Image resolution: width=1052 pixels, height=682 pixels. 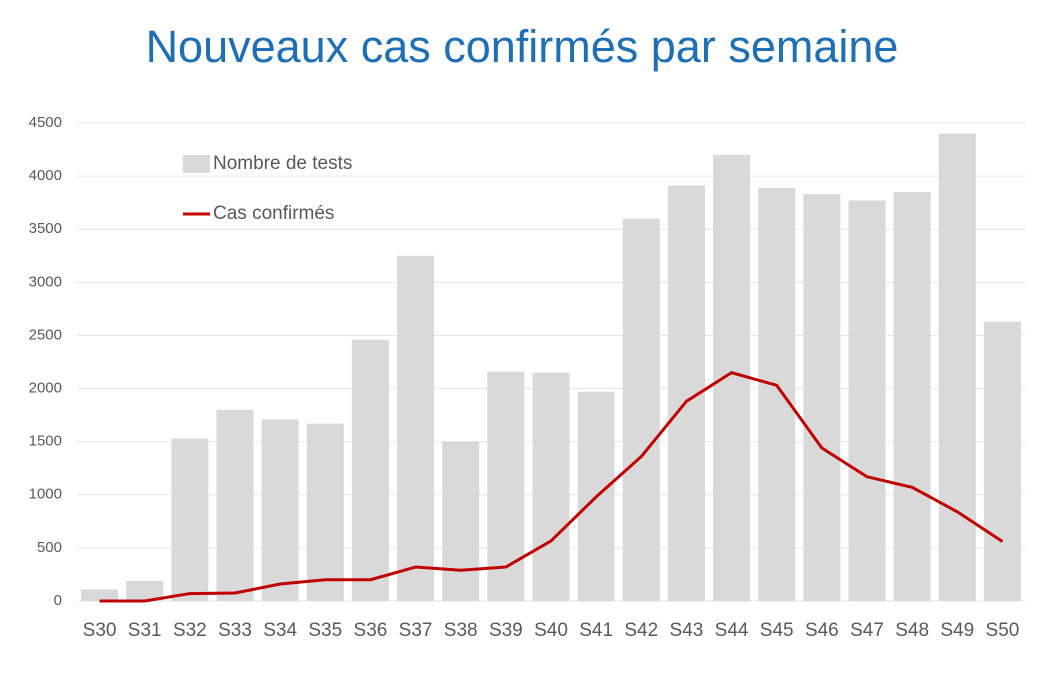 What do you see at coordinates (235, 630) in the screenshot?
I see `x-tick-label: S33` at bounding box center [235, 630].